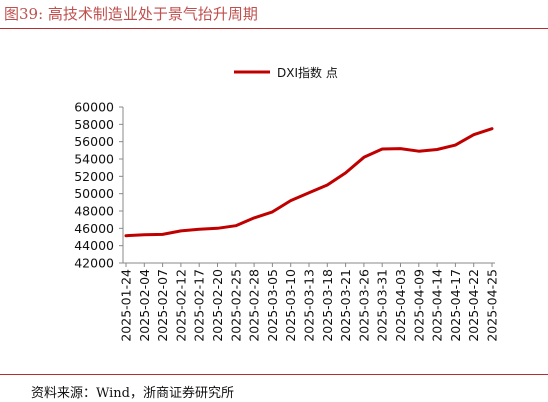 The width and height of the screenshot is (548, 402). What do you see at coordinates (455, 305) in the screenshot?
I see `x-tick-label: 2025-04-17` at bounding box center [455, 305].